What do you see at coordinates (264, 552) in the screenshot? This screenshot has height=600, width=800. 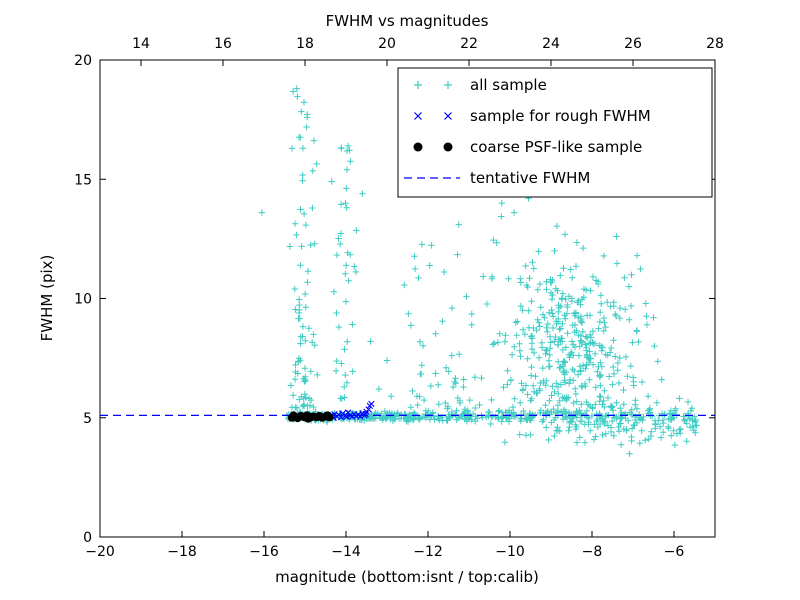 I see `x-bottom-tick-label: −16` at bounding box center [264, 552].